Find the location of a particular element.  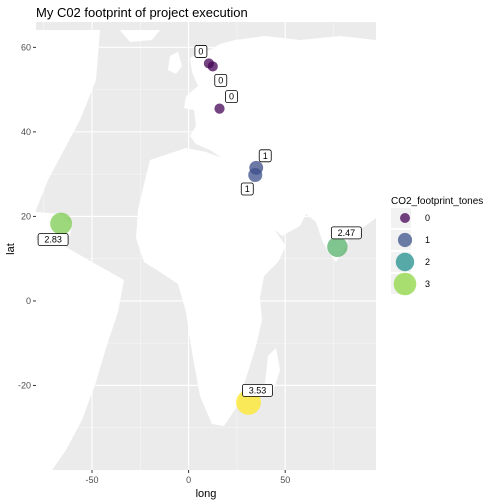

data-label-text: 2.83 is located at coordinates (53, 240).